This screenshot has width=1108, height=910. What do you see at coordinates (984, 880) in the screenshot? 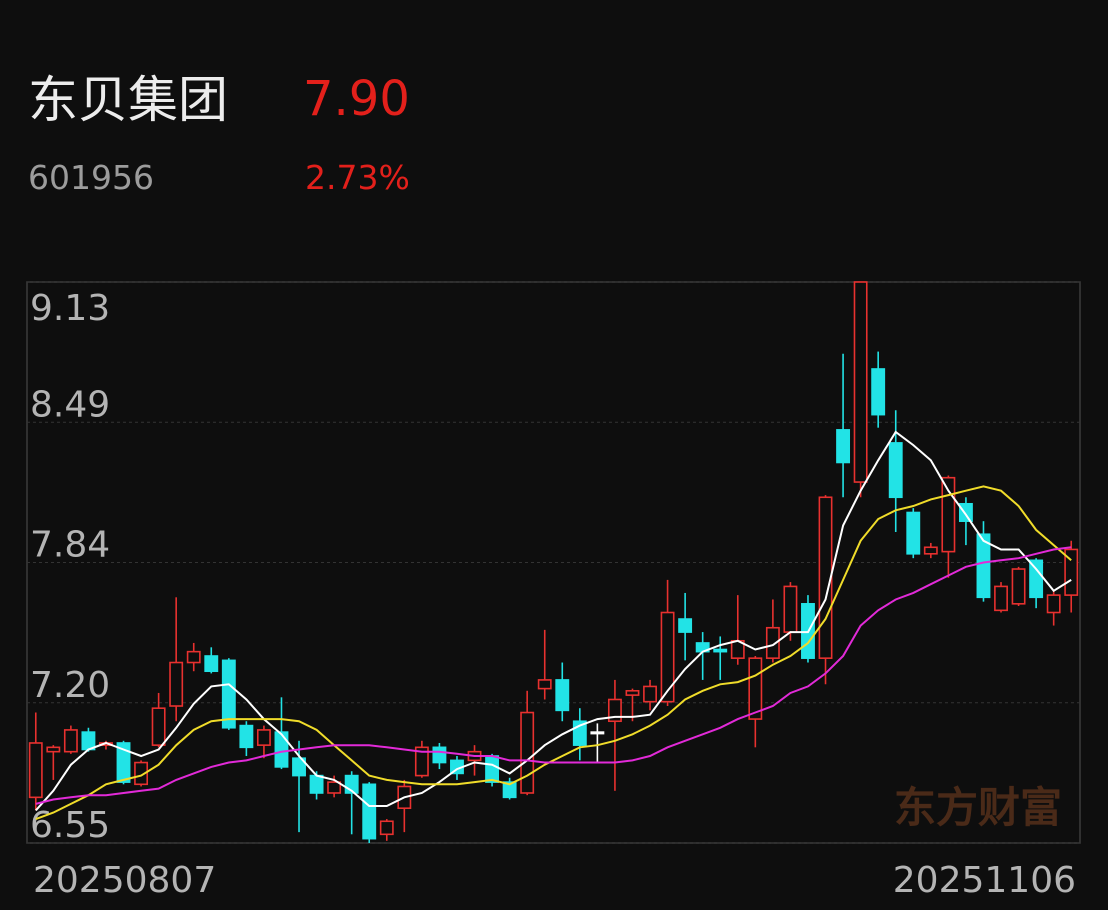
I see `x-tick-label: 20251106` at bounding box center [984, 880].